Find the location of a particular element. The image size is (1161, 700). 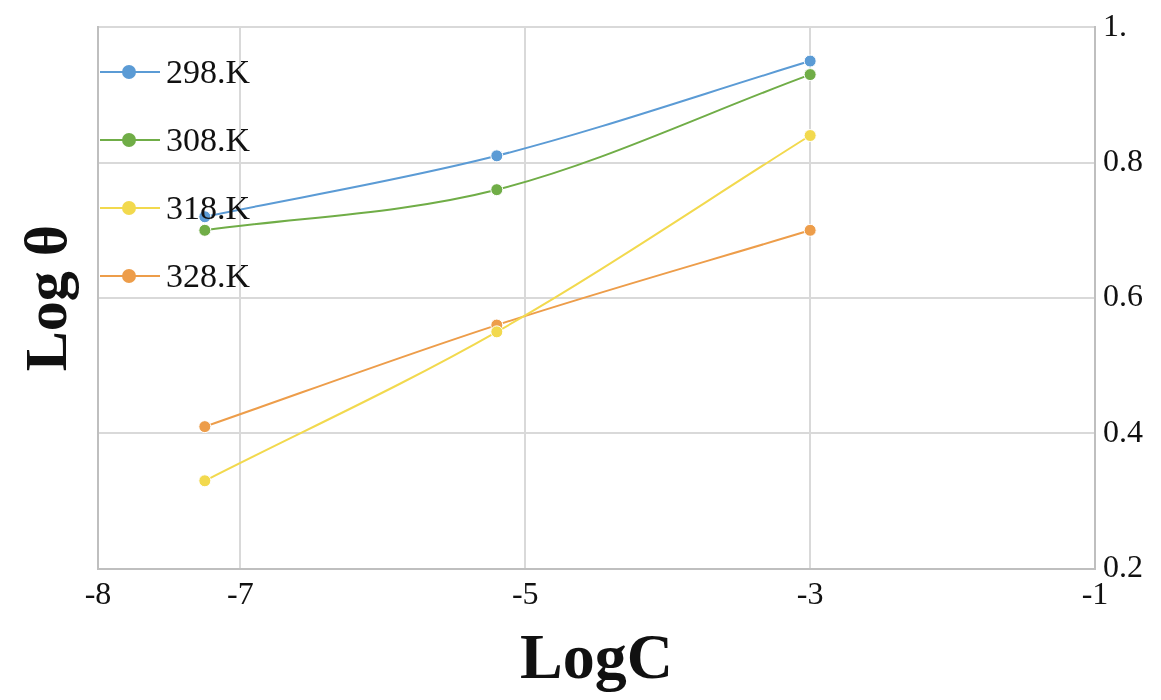

y-tick-label: 1. is located at coordinates (1115, 24).